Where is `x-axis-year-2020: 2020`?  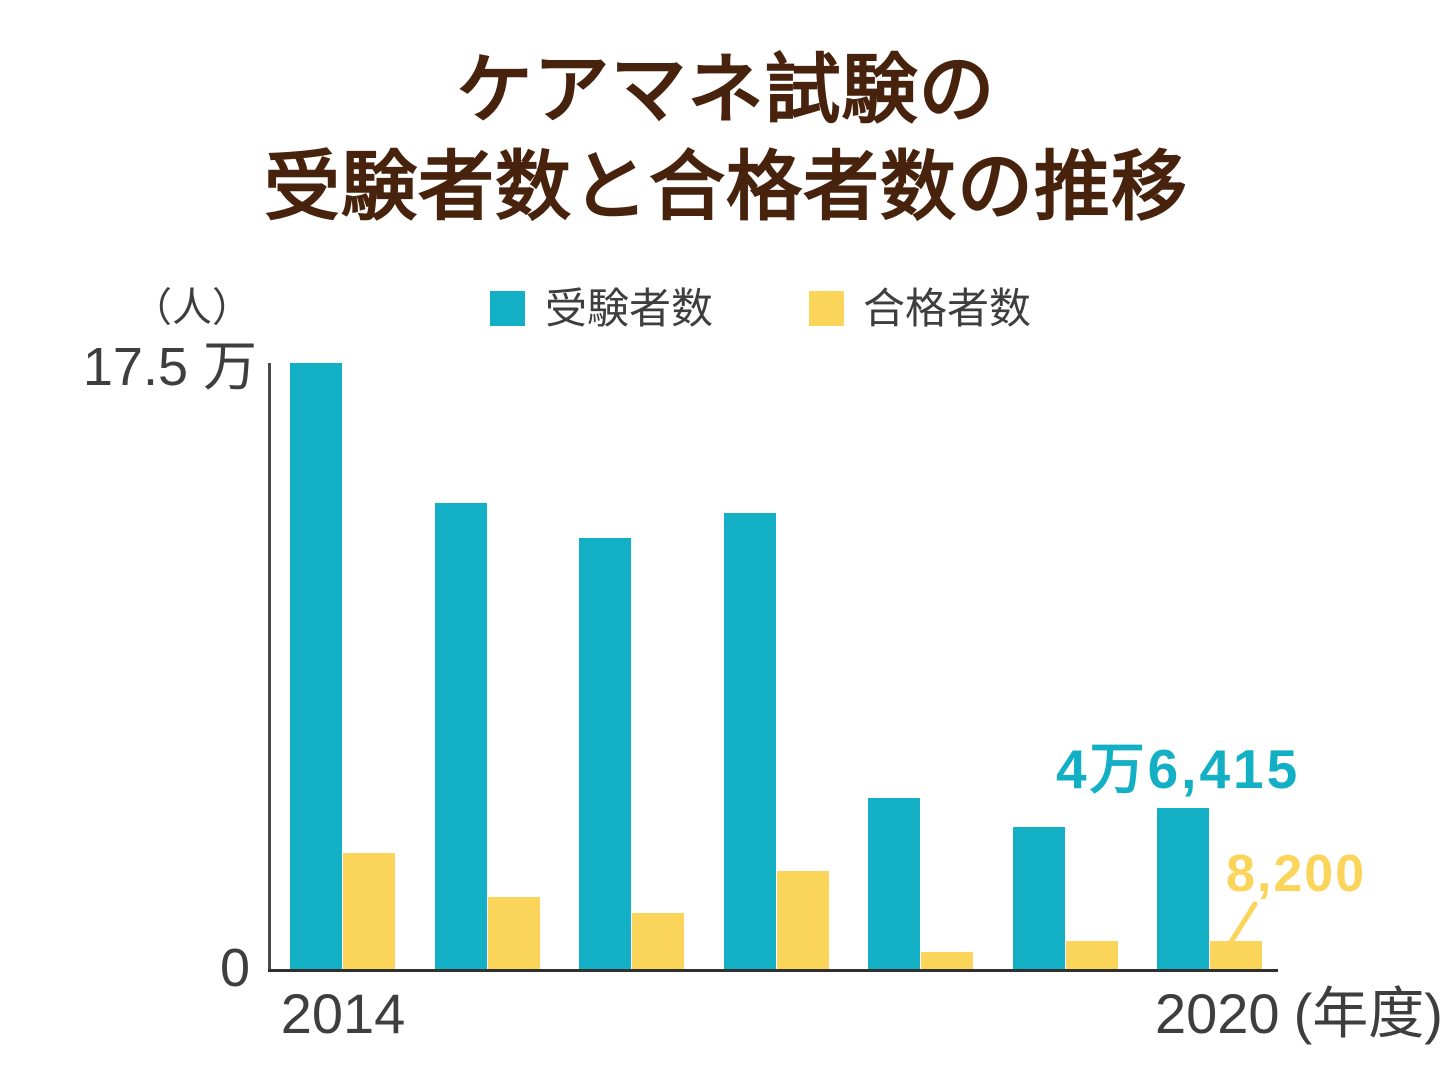 x-axis-year-2020: 2020 is located at coordinates (1217, 1013).